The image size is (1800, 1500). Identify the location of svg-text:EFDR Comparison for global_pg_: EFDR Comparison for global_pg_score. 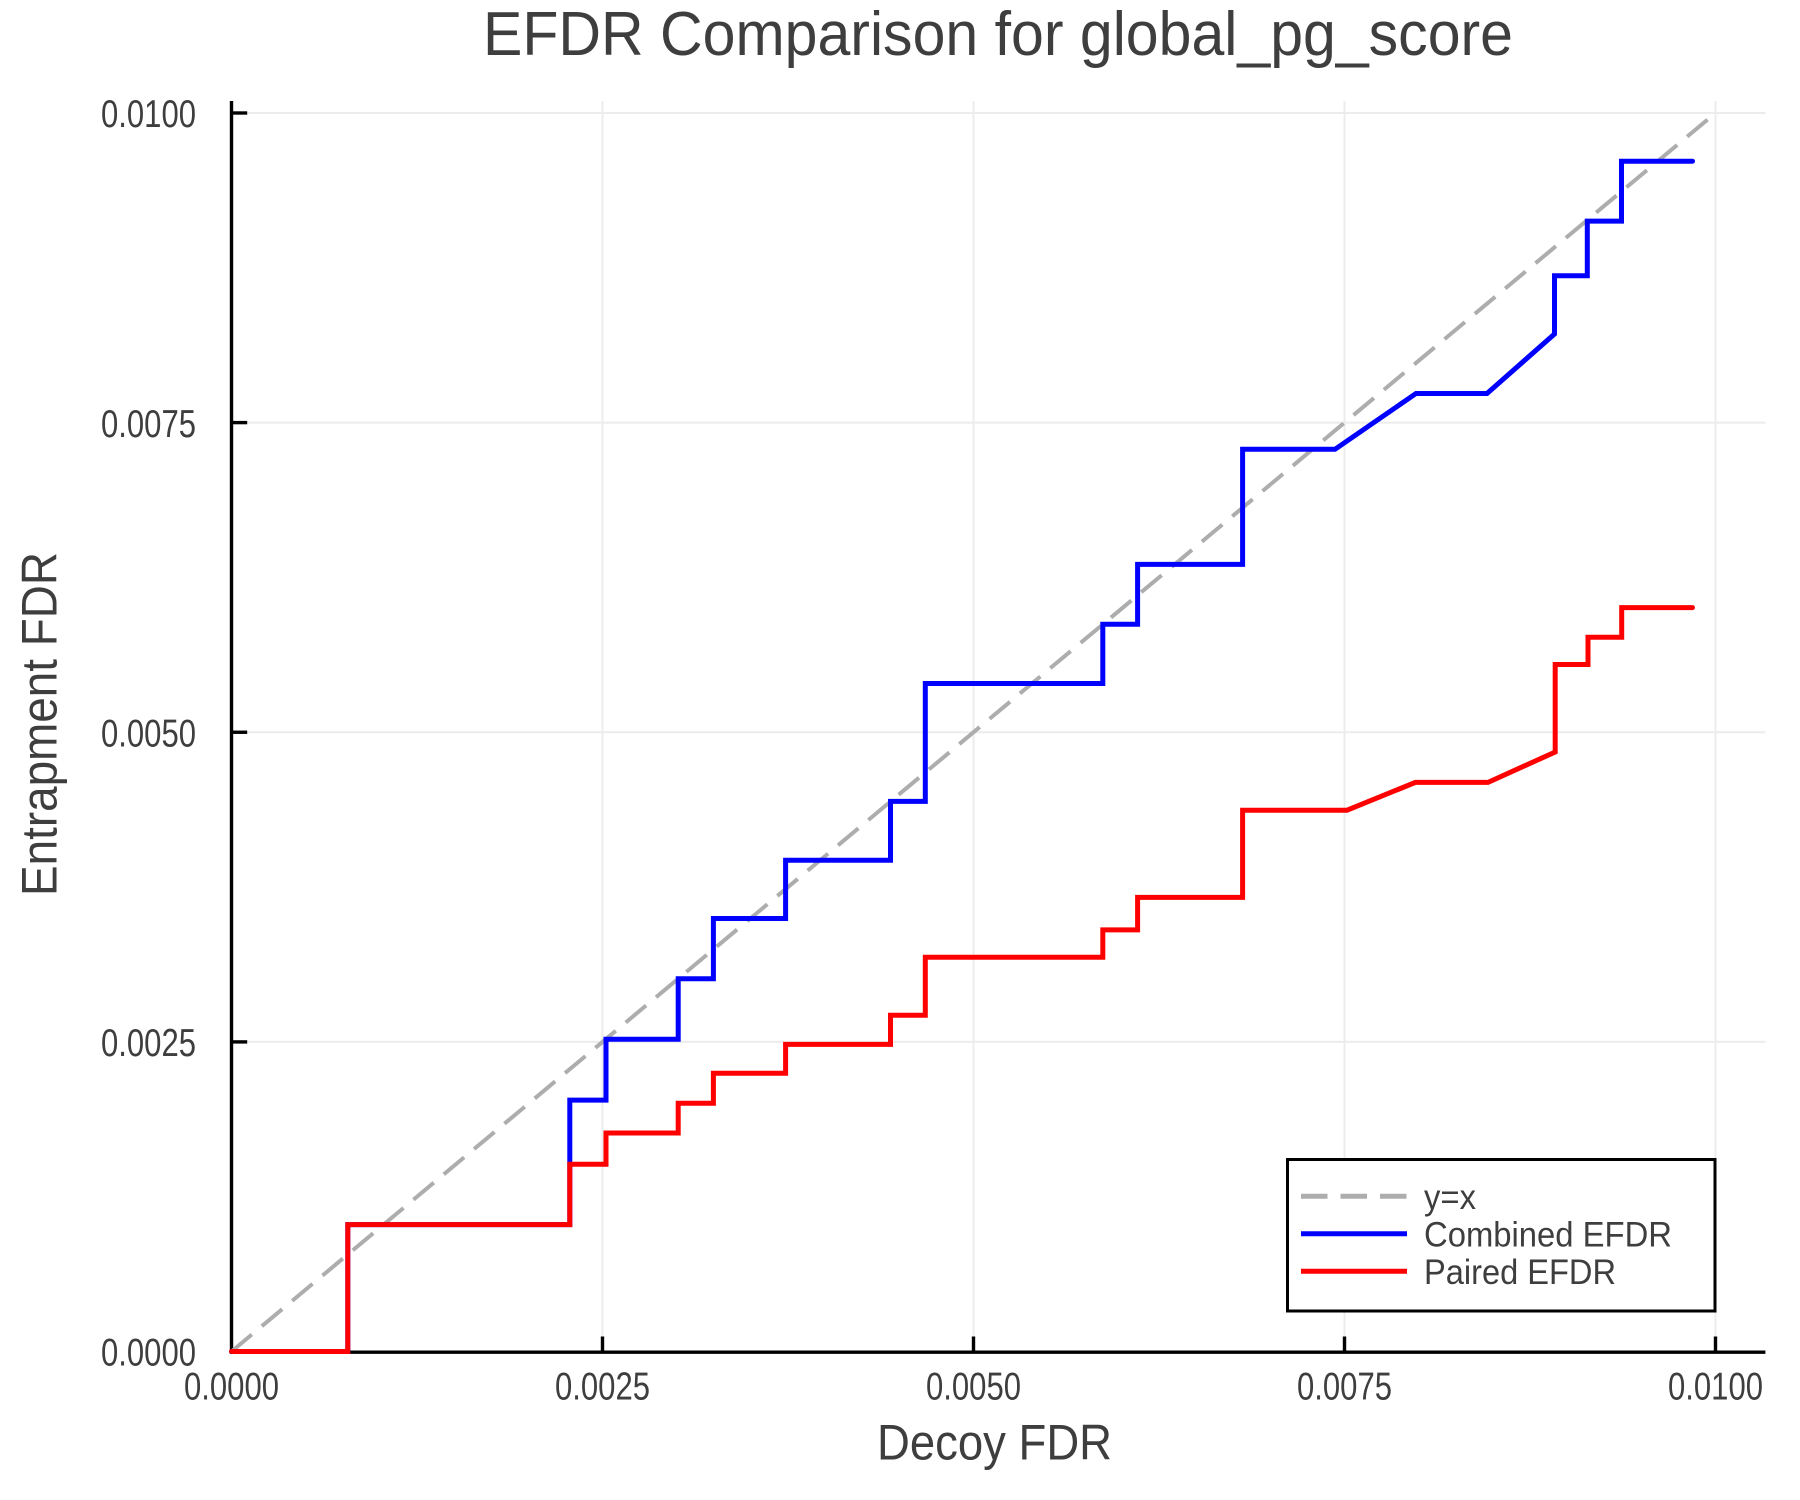
(998, 34).